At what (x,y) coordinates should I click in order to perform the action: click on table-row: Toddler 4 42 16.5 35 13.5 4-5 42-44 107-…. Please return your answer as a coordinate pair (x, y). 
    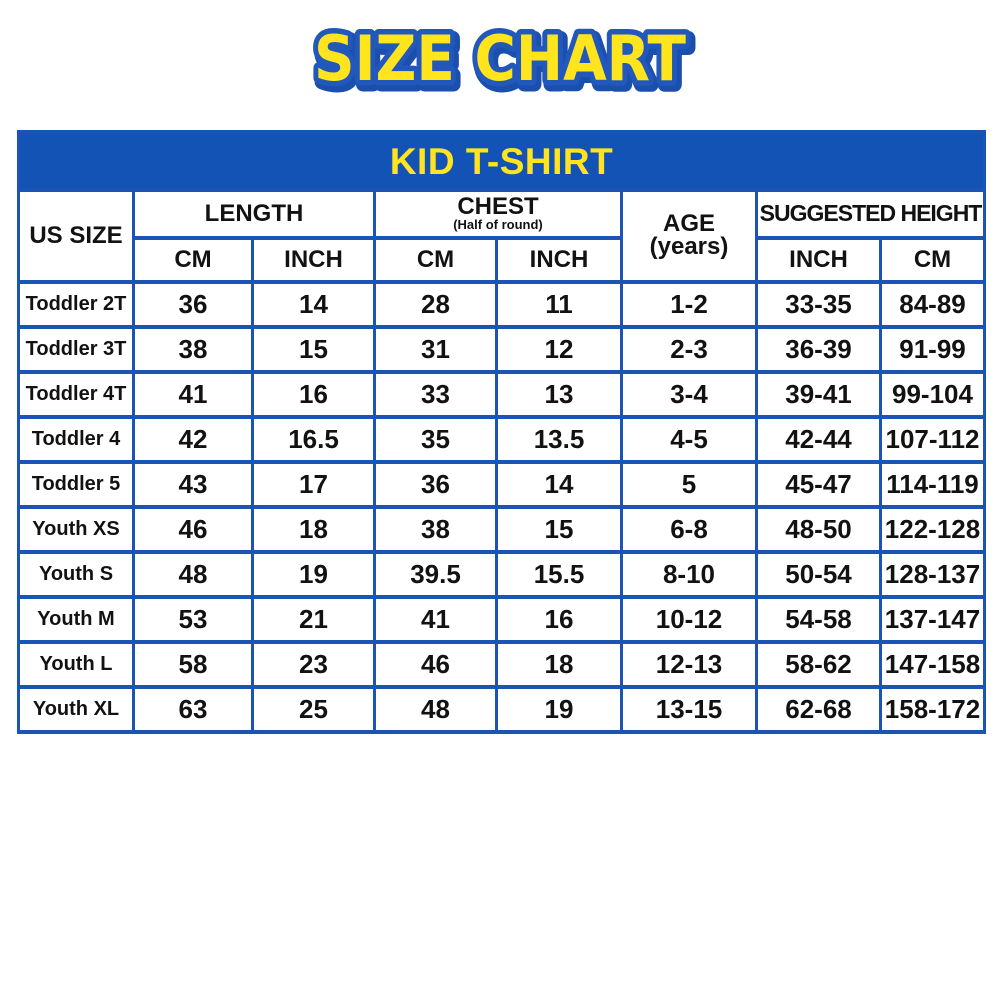
    Looking at the image, I should click on (502, 439).